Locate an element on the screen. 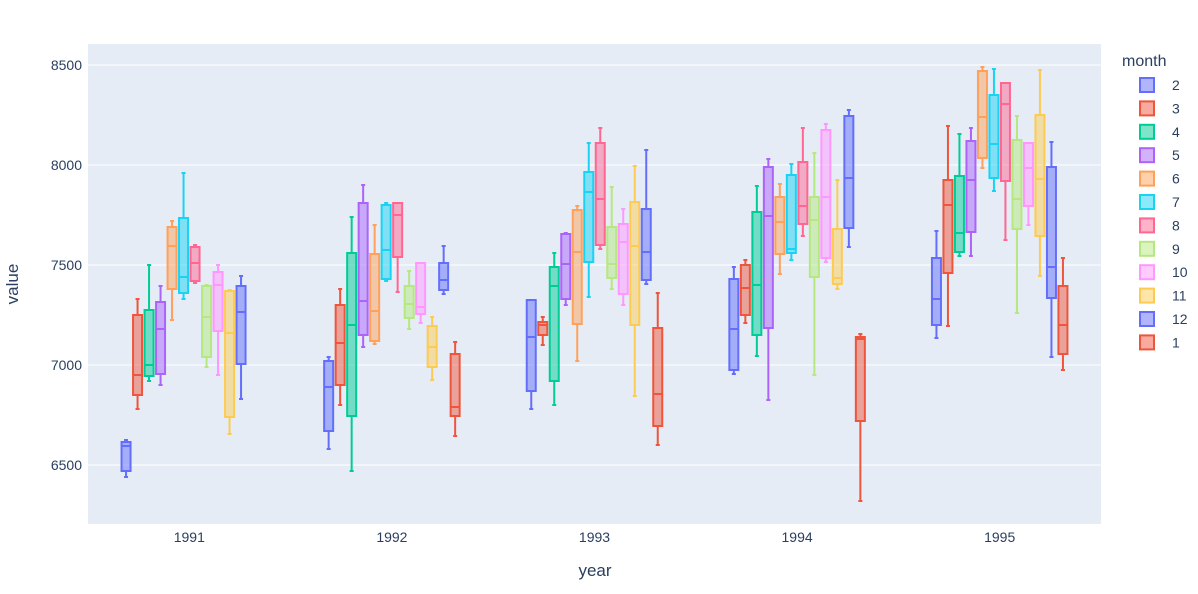 The height and width of the screenshot is (594, 1198). legend-label: 10 is located at coordinates (1180, 272).